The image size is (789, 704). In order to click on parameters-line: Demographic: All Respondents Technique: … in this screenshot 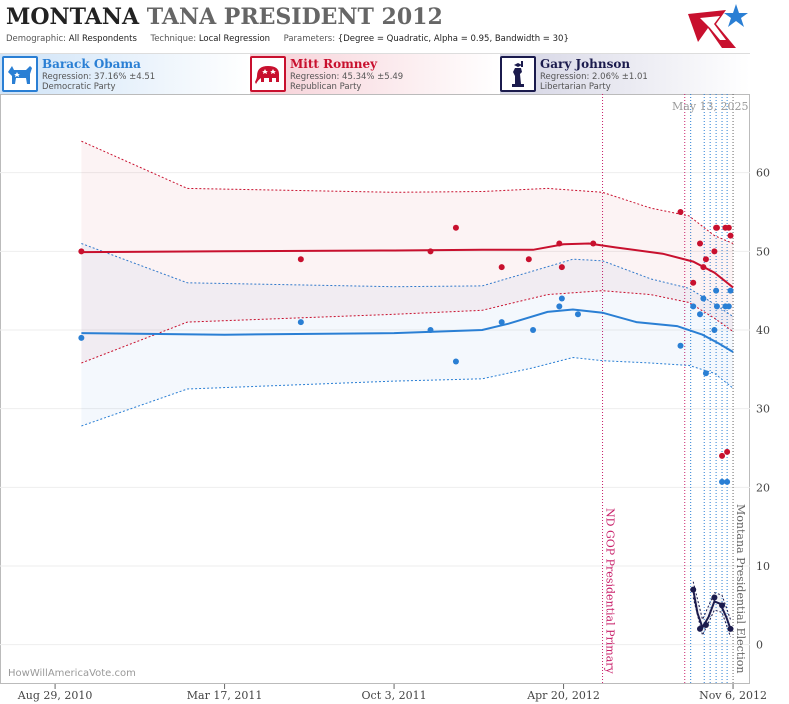, I will do `click(287, 39)`.